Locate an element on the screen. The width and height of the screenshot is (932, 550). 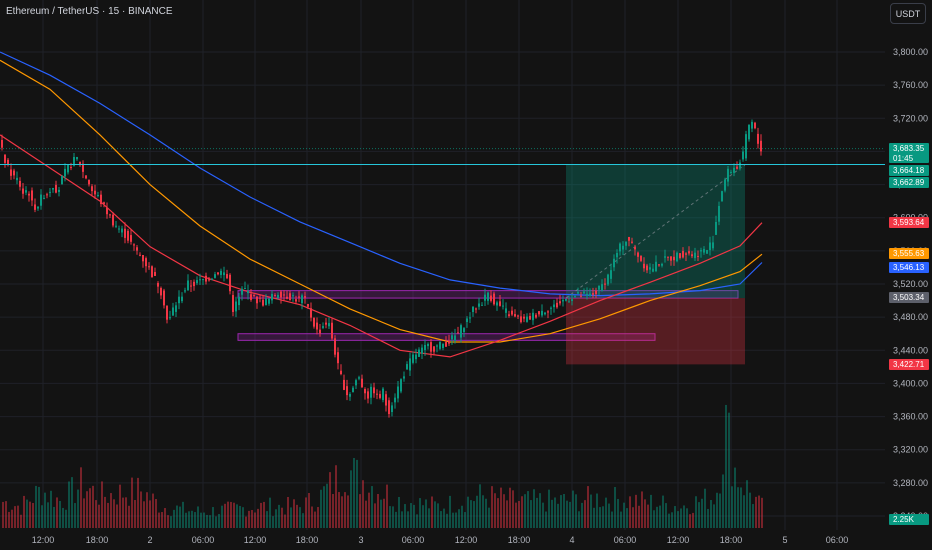
price-tick-label: 3,280.00 is located at coordinates (910, 483).